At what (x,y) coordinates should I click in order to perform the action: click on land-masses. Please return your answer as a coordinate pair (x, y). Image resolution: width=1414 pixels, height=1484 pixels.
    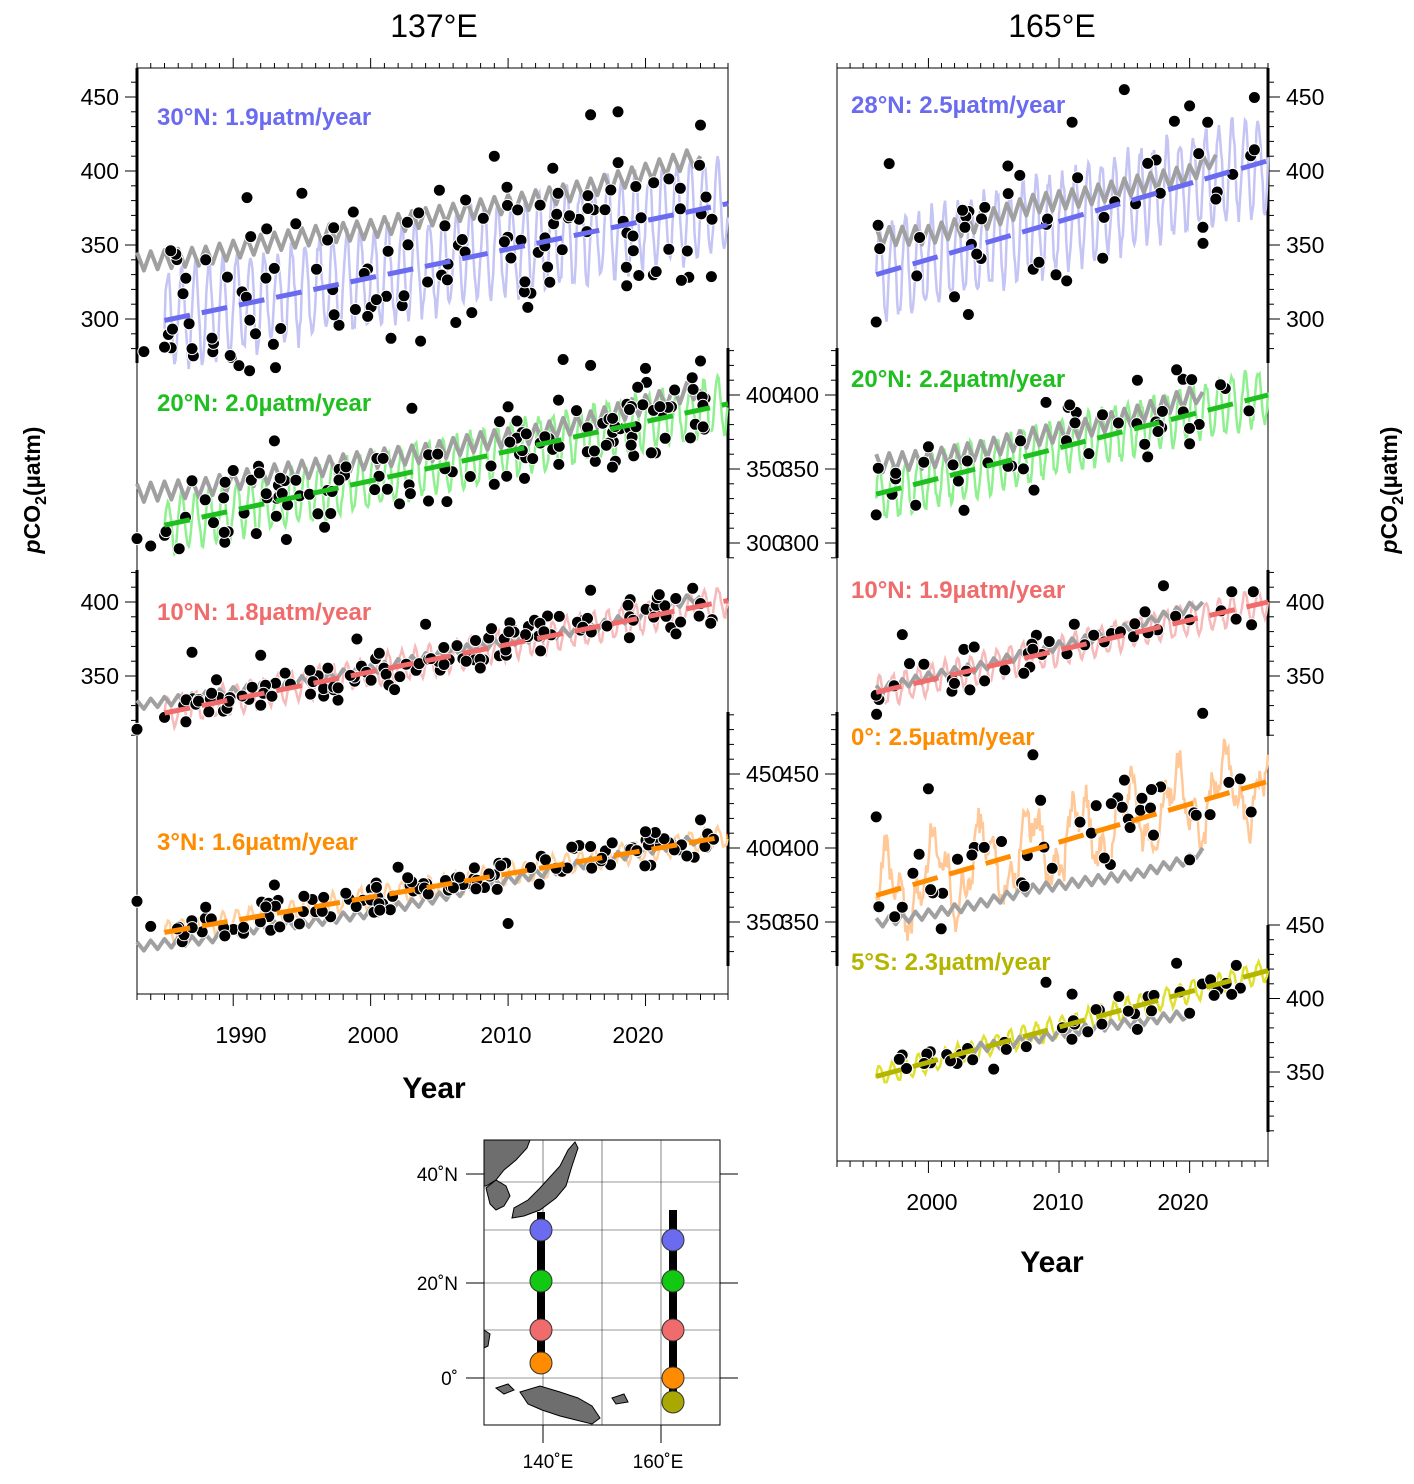
    Looking at the image, I should click on (556, 1282).